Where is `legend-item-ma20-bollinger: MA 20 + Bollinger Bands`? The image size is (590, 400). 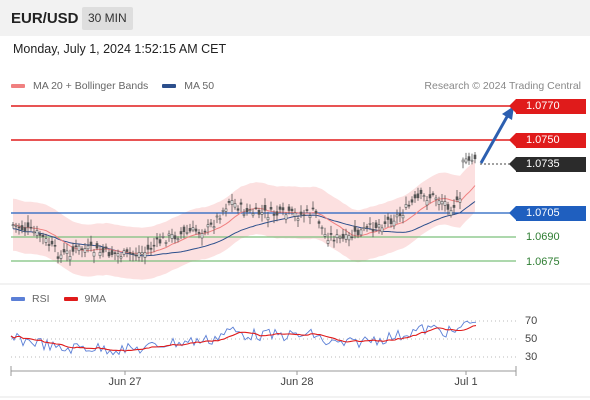 legend-item-ma20-bollinger: MA 20 + Bollinger Bands is located at coordinates (79, 86).